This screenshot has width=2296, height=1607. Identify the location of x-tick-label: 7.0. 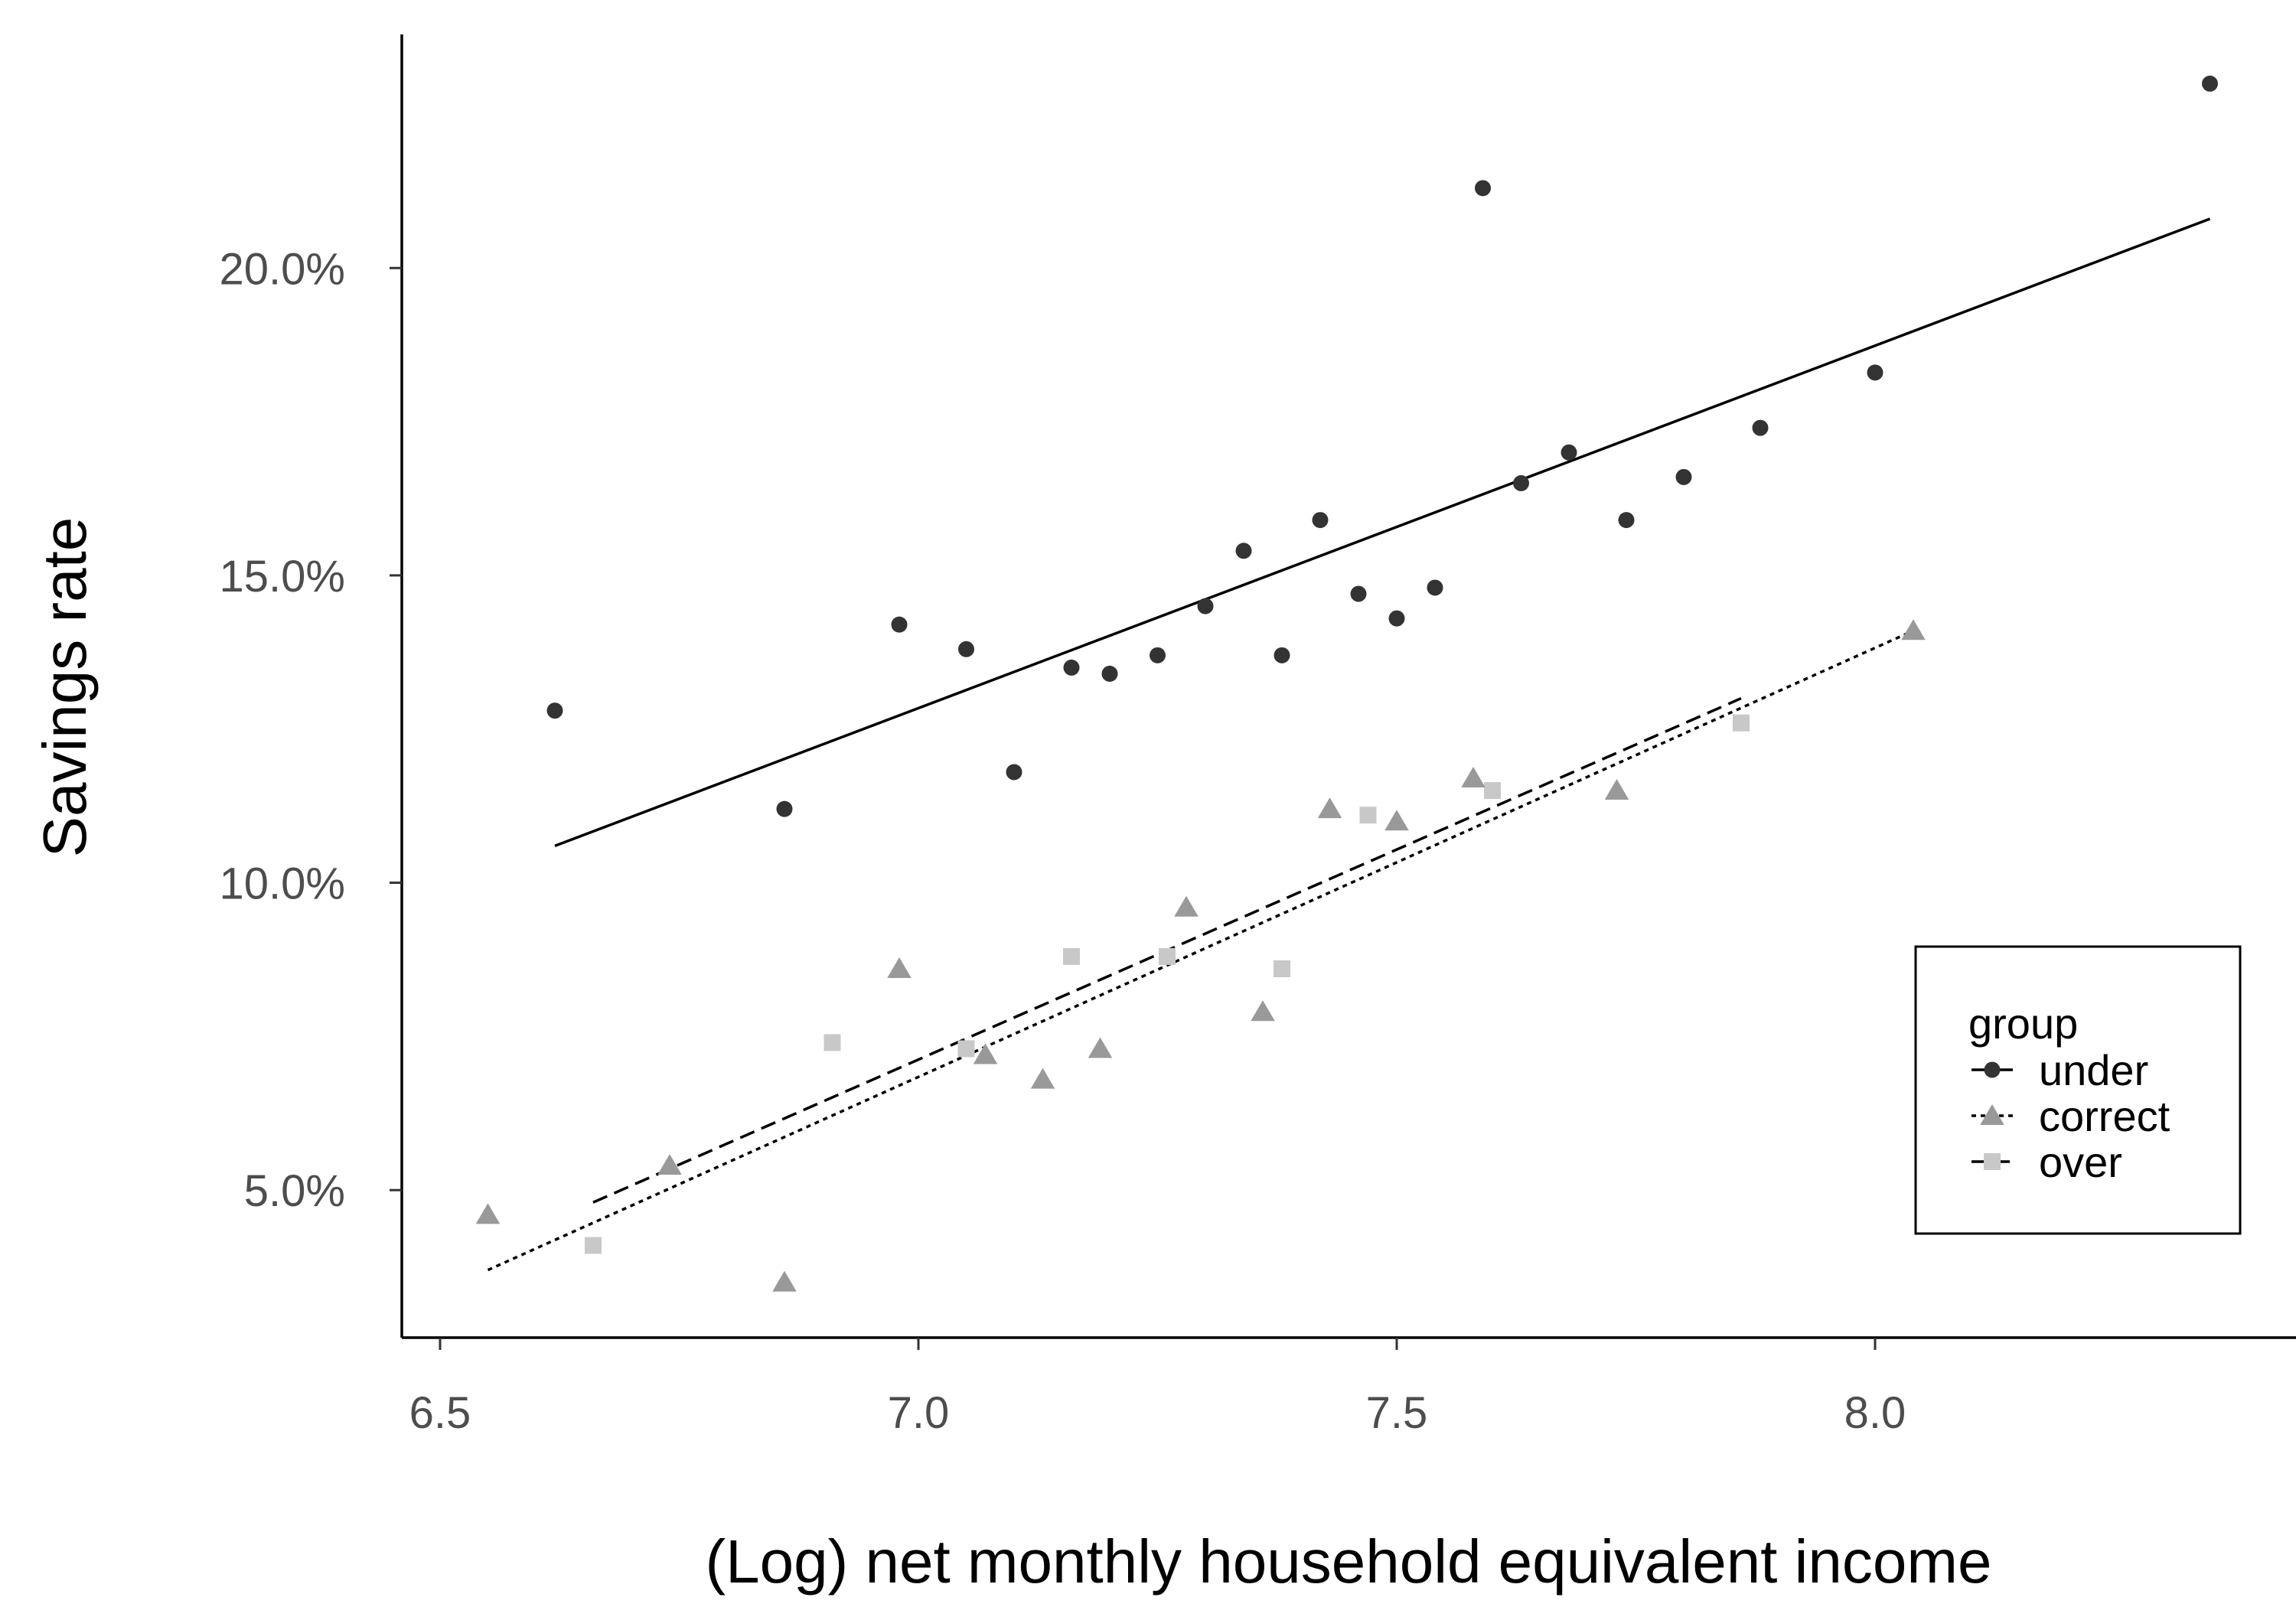
(919, 1413).